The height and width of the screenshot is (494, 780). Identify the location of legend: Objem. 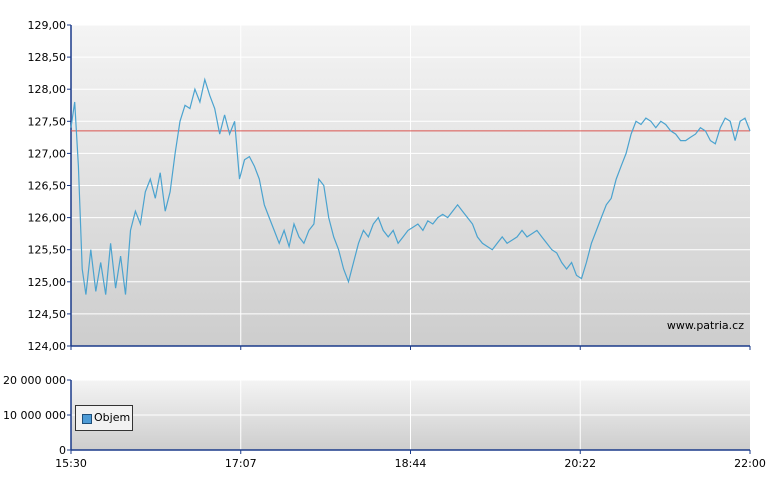
(104, 418).